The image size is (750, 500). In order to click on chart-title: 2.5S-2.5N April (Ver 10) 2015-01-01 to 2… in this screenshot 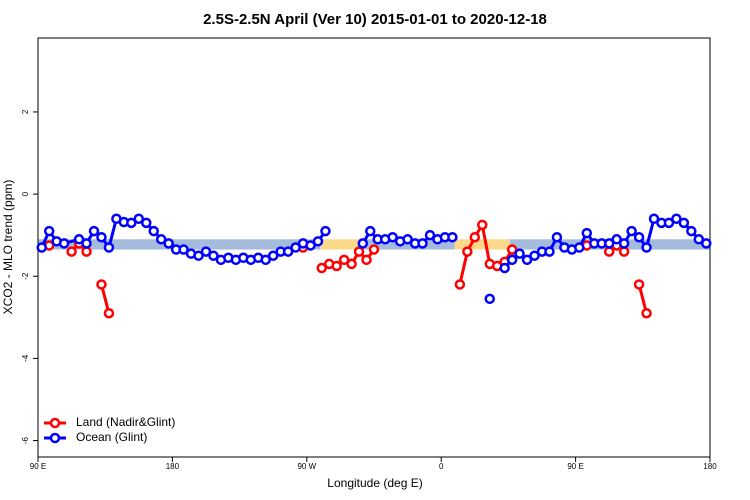, I will do `click(375, 19)`.